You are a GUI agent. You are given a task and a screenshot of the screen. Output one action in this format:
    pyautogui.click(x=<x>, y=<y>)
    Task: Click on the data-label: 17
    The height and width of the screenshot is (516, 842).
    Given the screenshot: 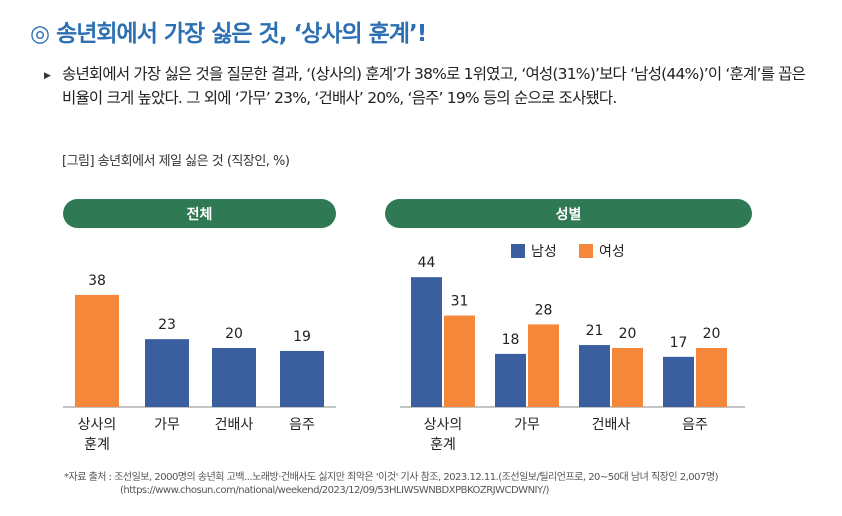 What is the action you would take?
    pyautogui.click(x=679, y=343)
    